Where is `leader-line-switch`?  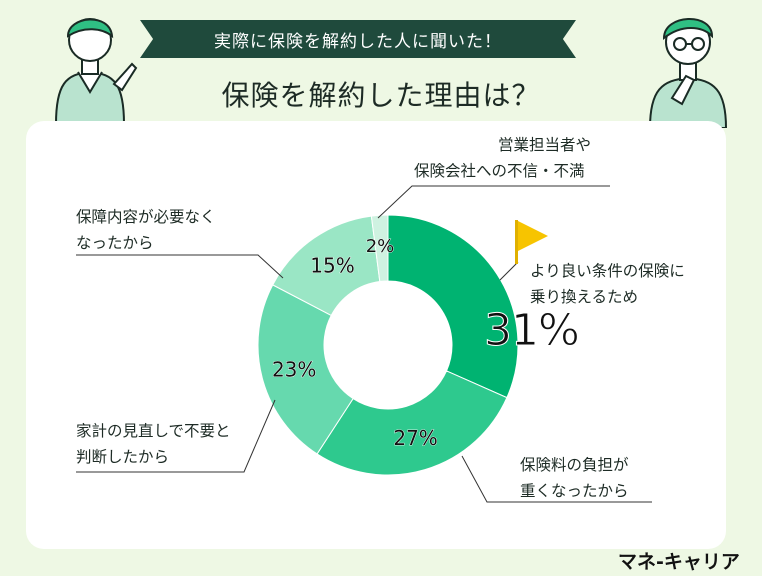 leader-line-switch is located at coordinates (509, 271).